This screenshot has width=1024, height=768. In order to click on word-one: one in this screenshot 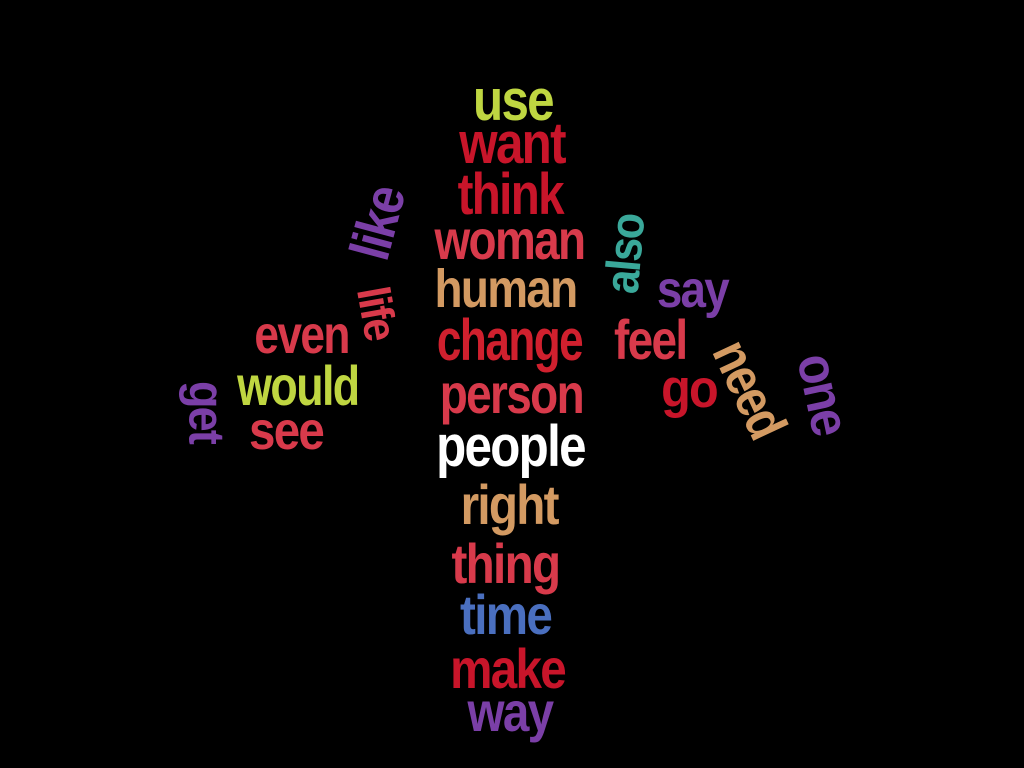, I will do `click(823, 394)`.